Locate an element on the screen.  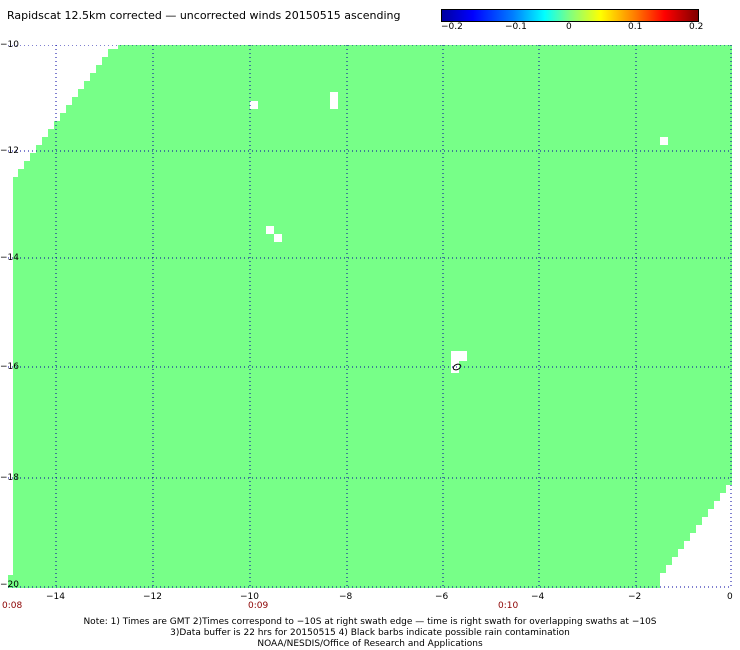
swath-time-label: 0:09 is located at coordinates (258, 606).